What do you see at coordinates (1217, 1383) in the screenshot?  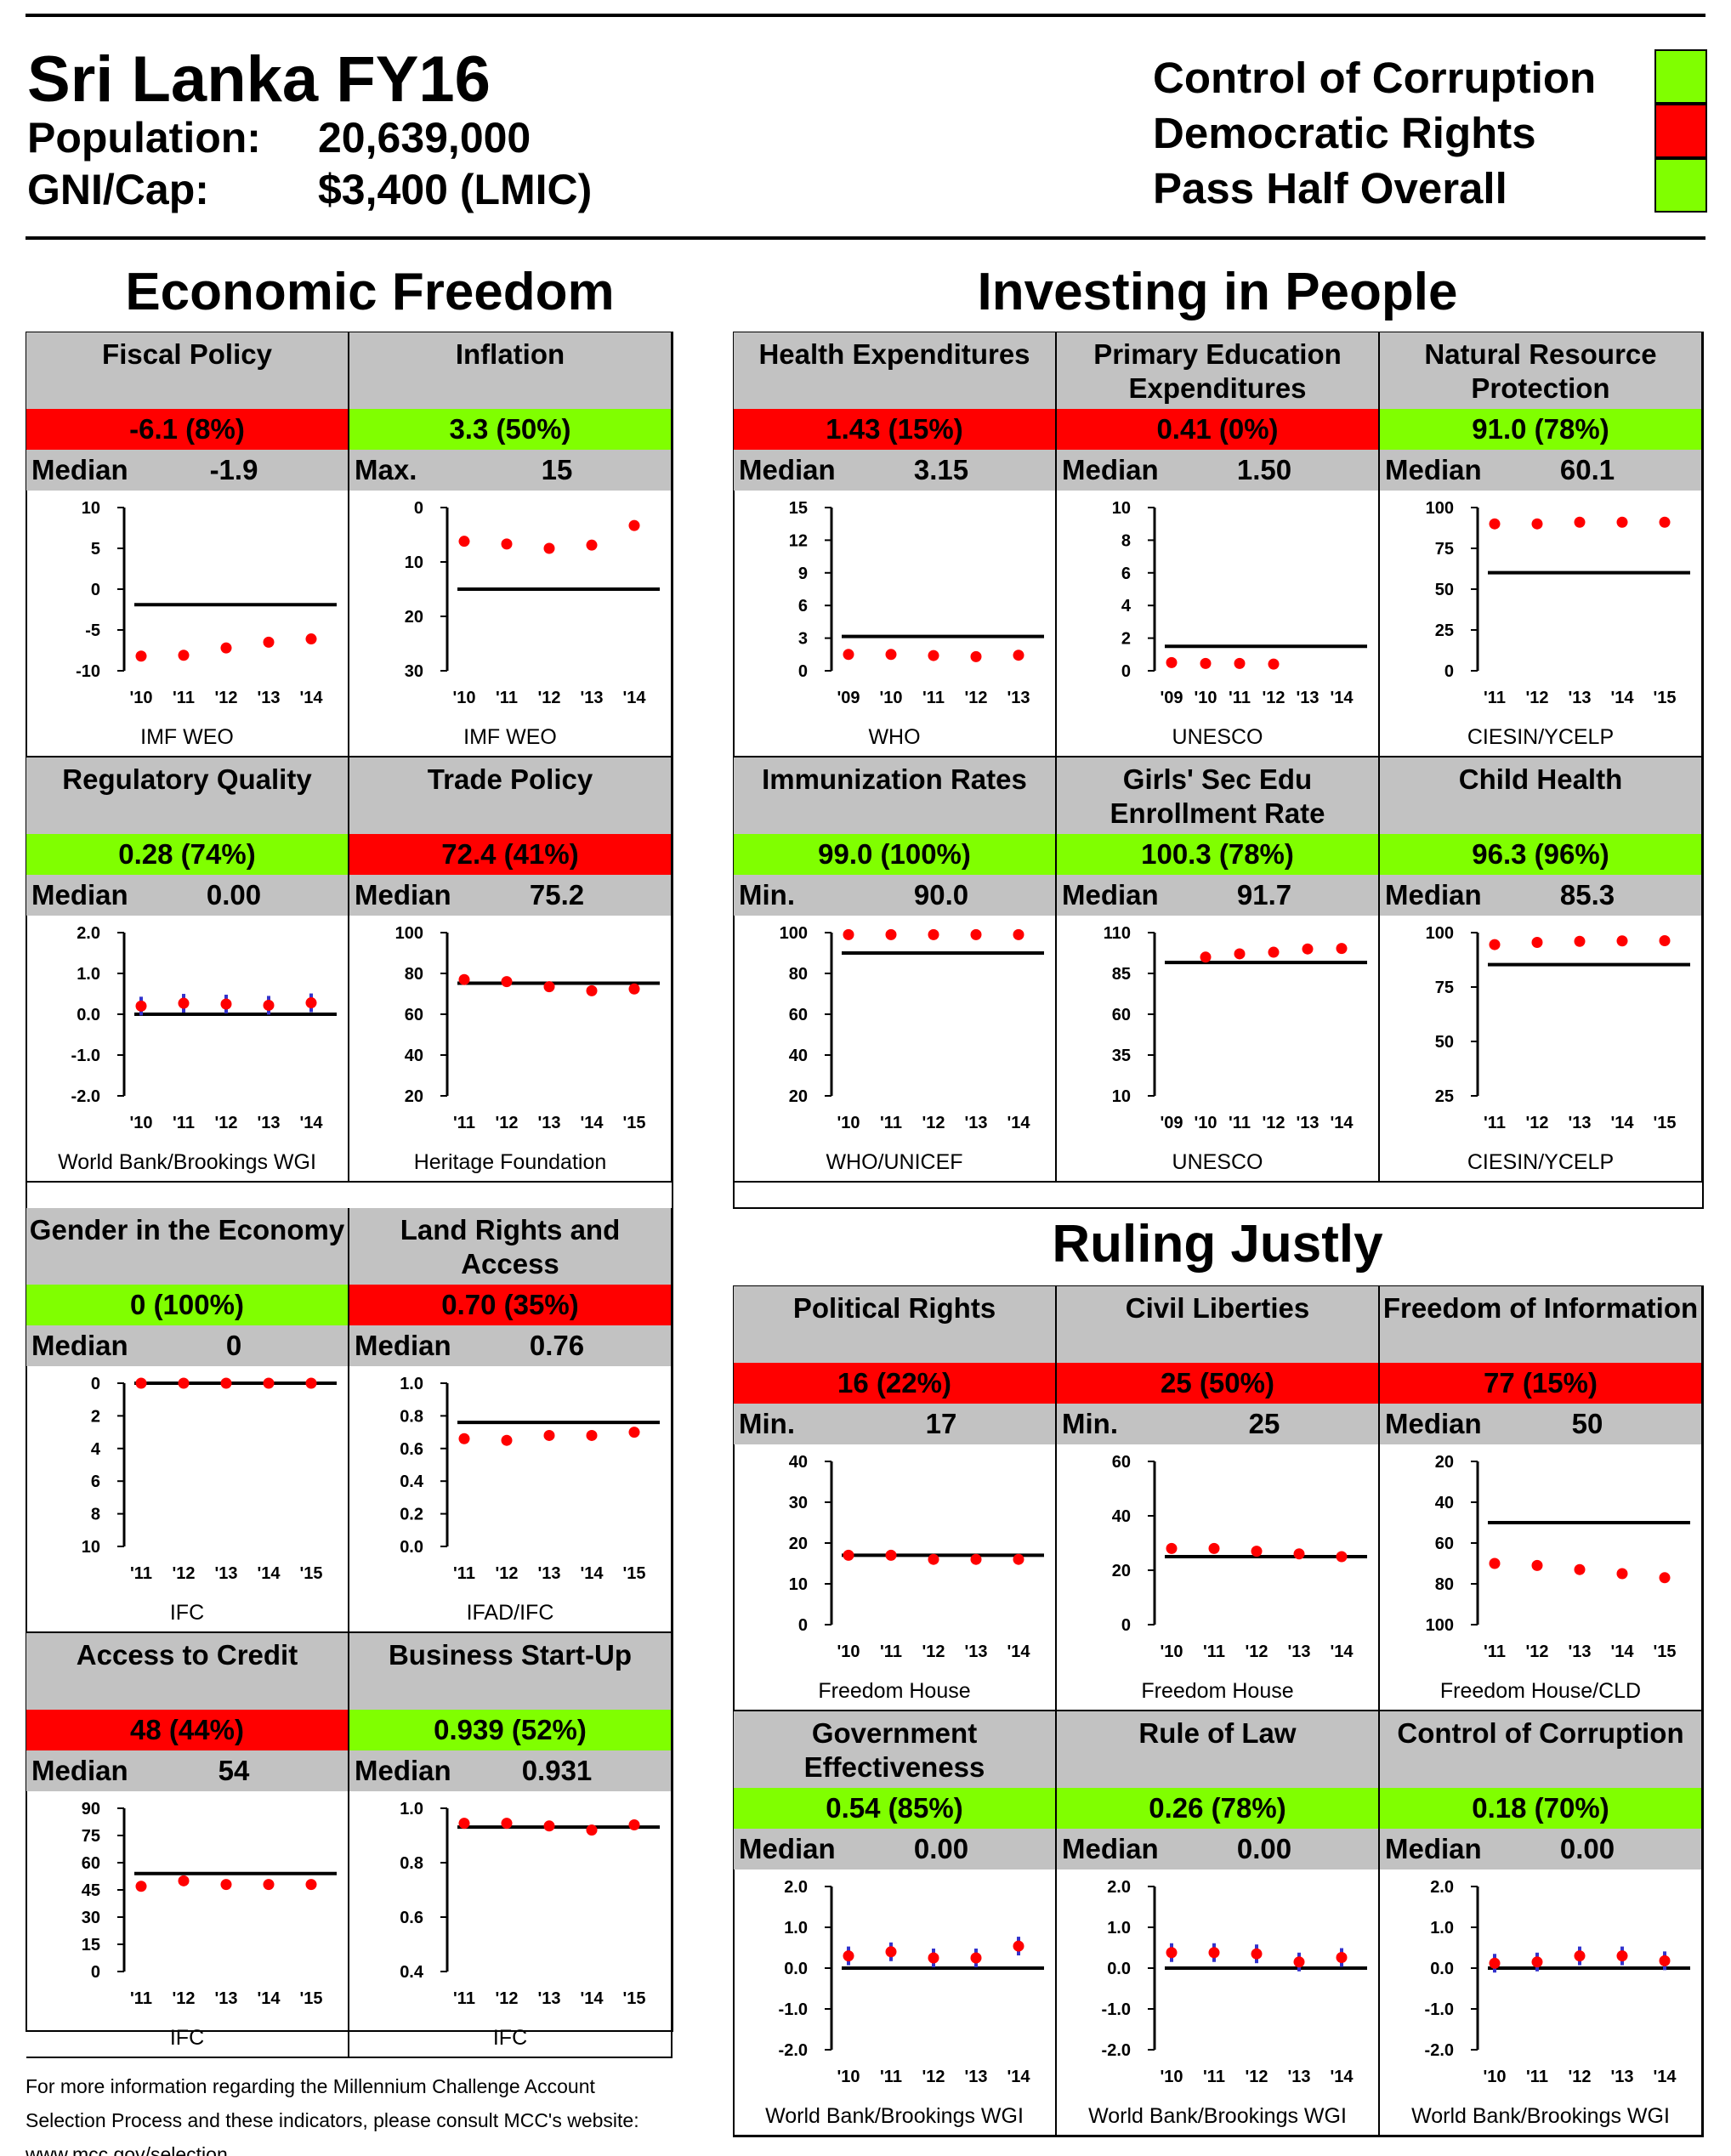 I see `indicator-score: 25 (50%)` at bounding box center [1217, 1383].